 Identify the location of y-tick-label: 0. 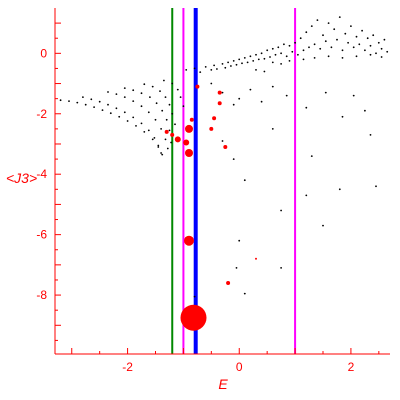
(43, 53).